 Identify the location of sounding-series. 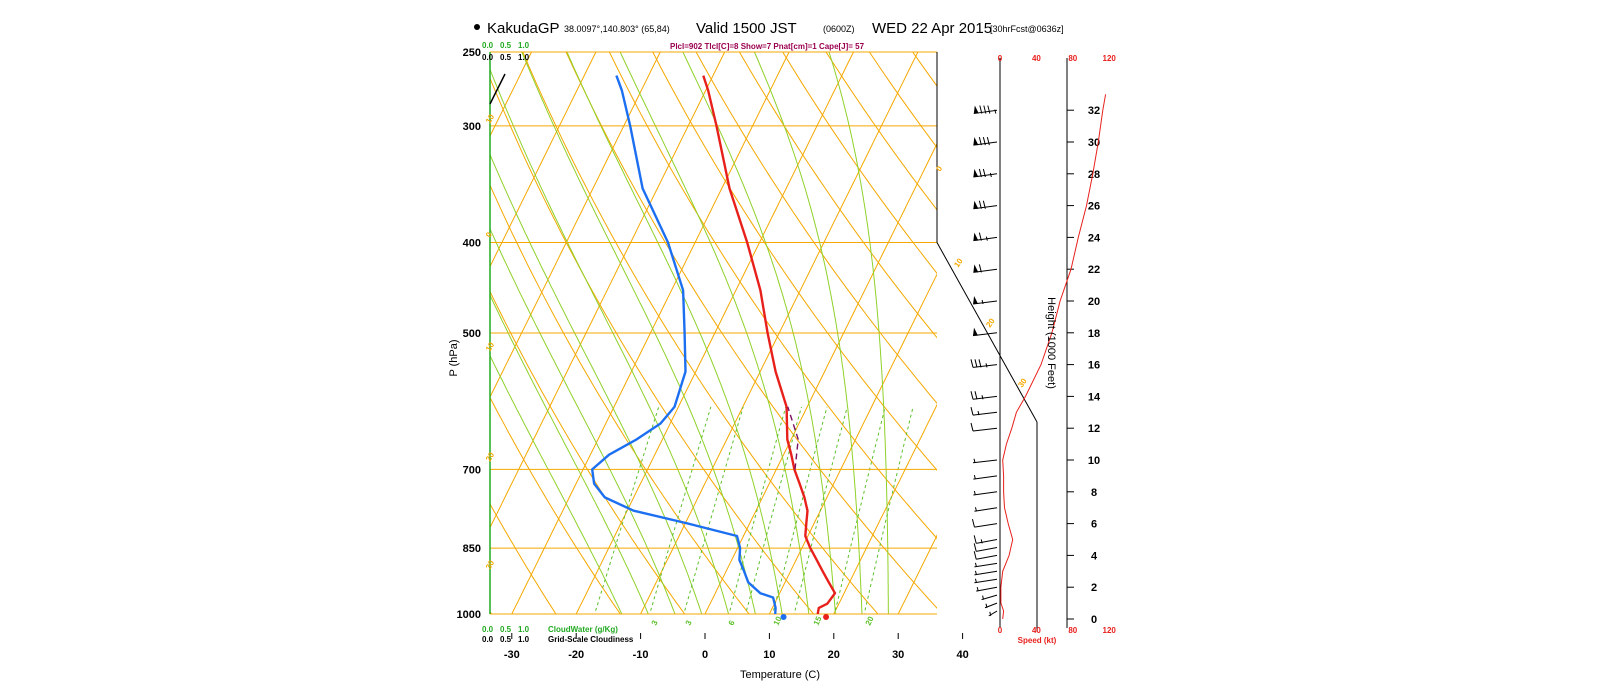
(714, 344).